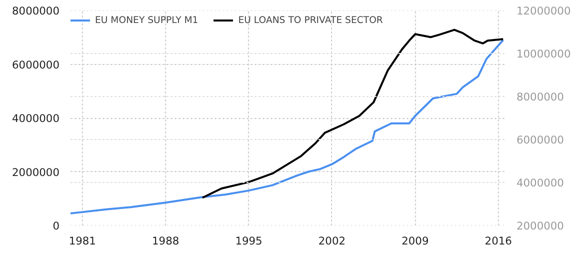 Image resolution: width=580 pixels, height=270 pixels. What do you see at coordinates (56, 226) in the screenshot?
I see `y-tick-label: 0` at bounding box center [56, 226].